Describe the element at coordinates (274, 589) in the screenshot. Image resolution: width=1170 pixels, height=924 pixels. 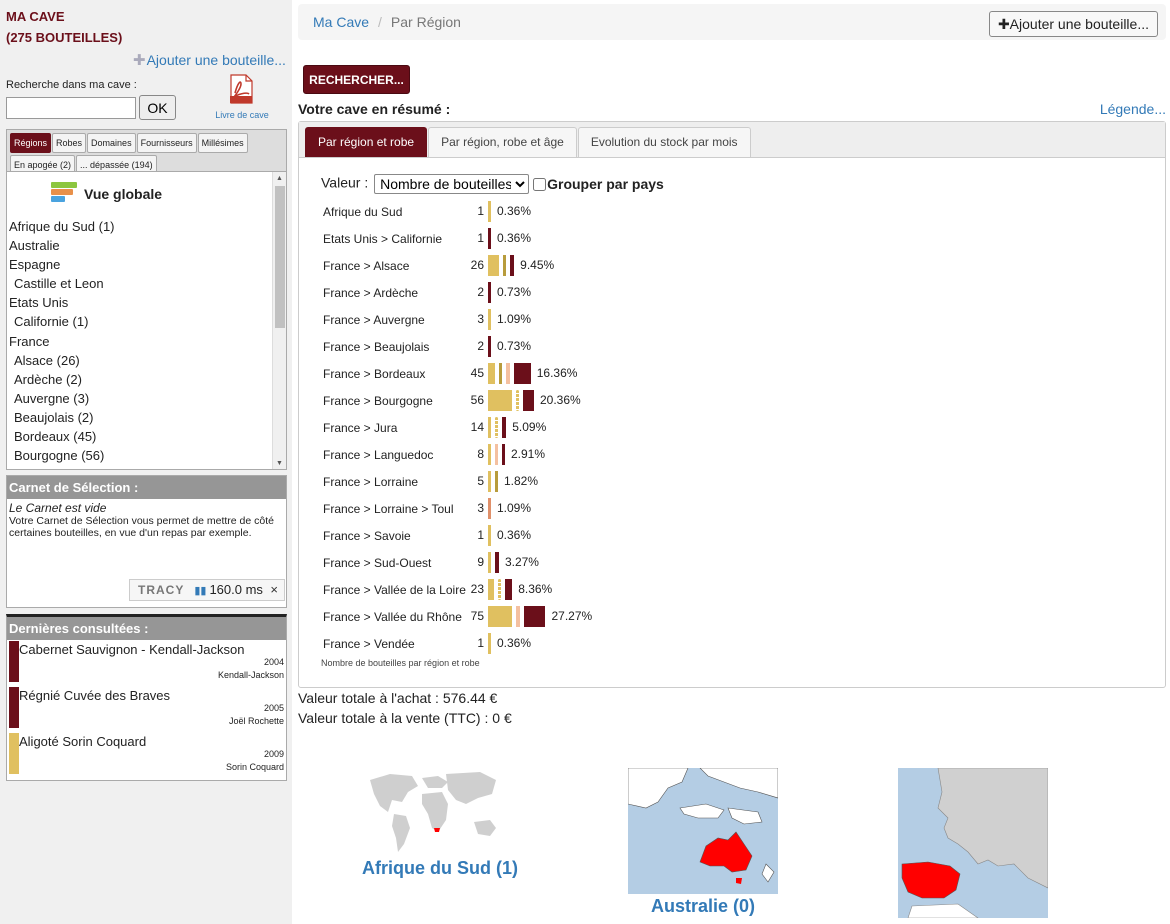
I see `close-icon: ×` at that location.